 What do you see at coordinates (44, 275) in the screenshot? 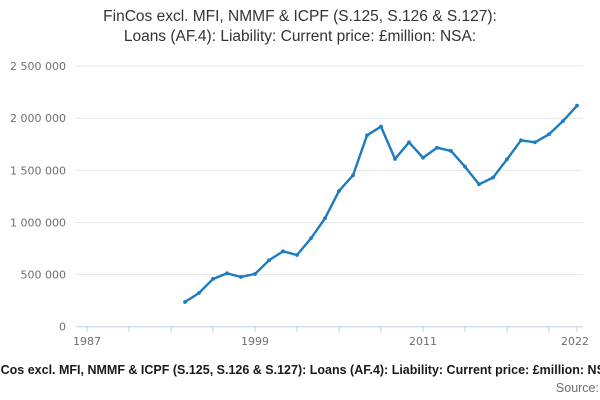
I see `y-axis-label: 500 000` at bounding box center [44, 275].